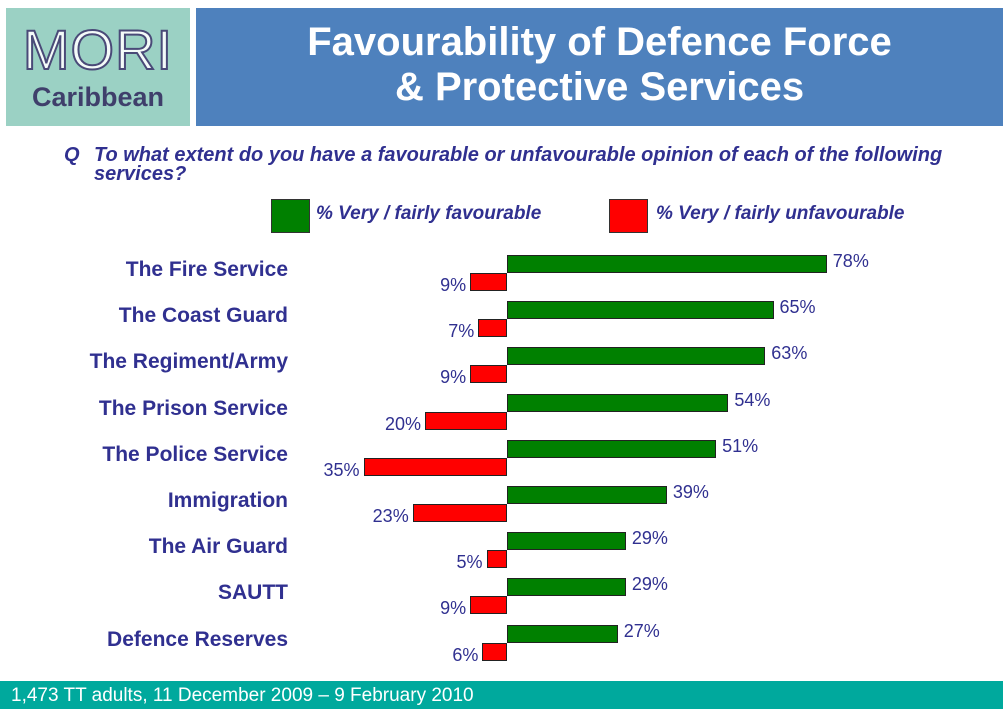 This screenshot has height=709, width=1003. What do you see at coordinates (72, 155) in the screenshot?
I see `question-marker: Q` at bounding box center [72, 155].